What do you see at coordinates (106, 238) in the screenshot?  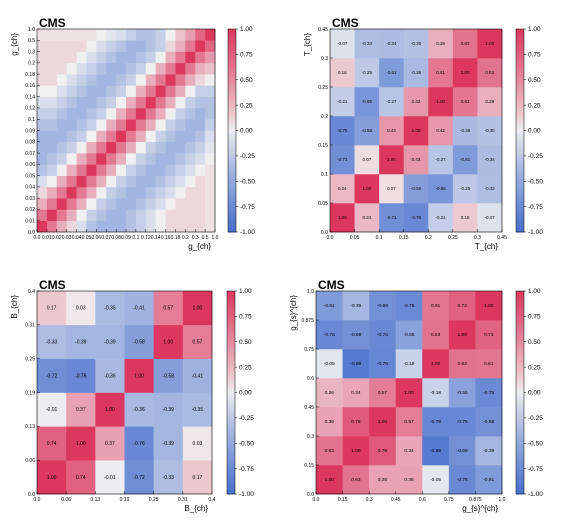 I see `x-tick-label: 0.07` at bounding box center [106, 238].